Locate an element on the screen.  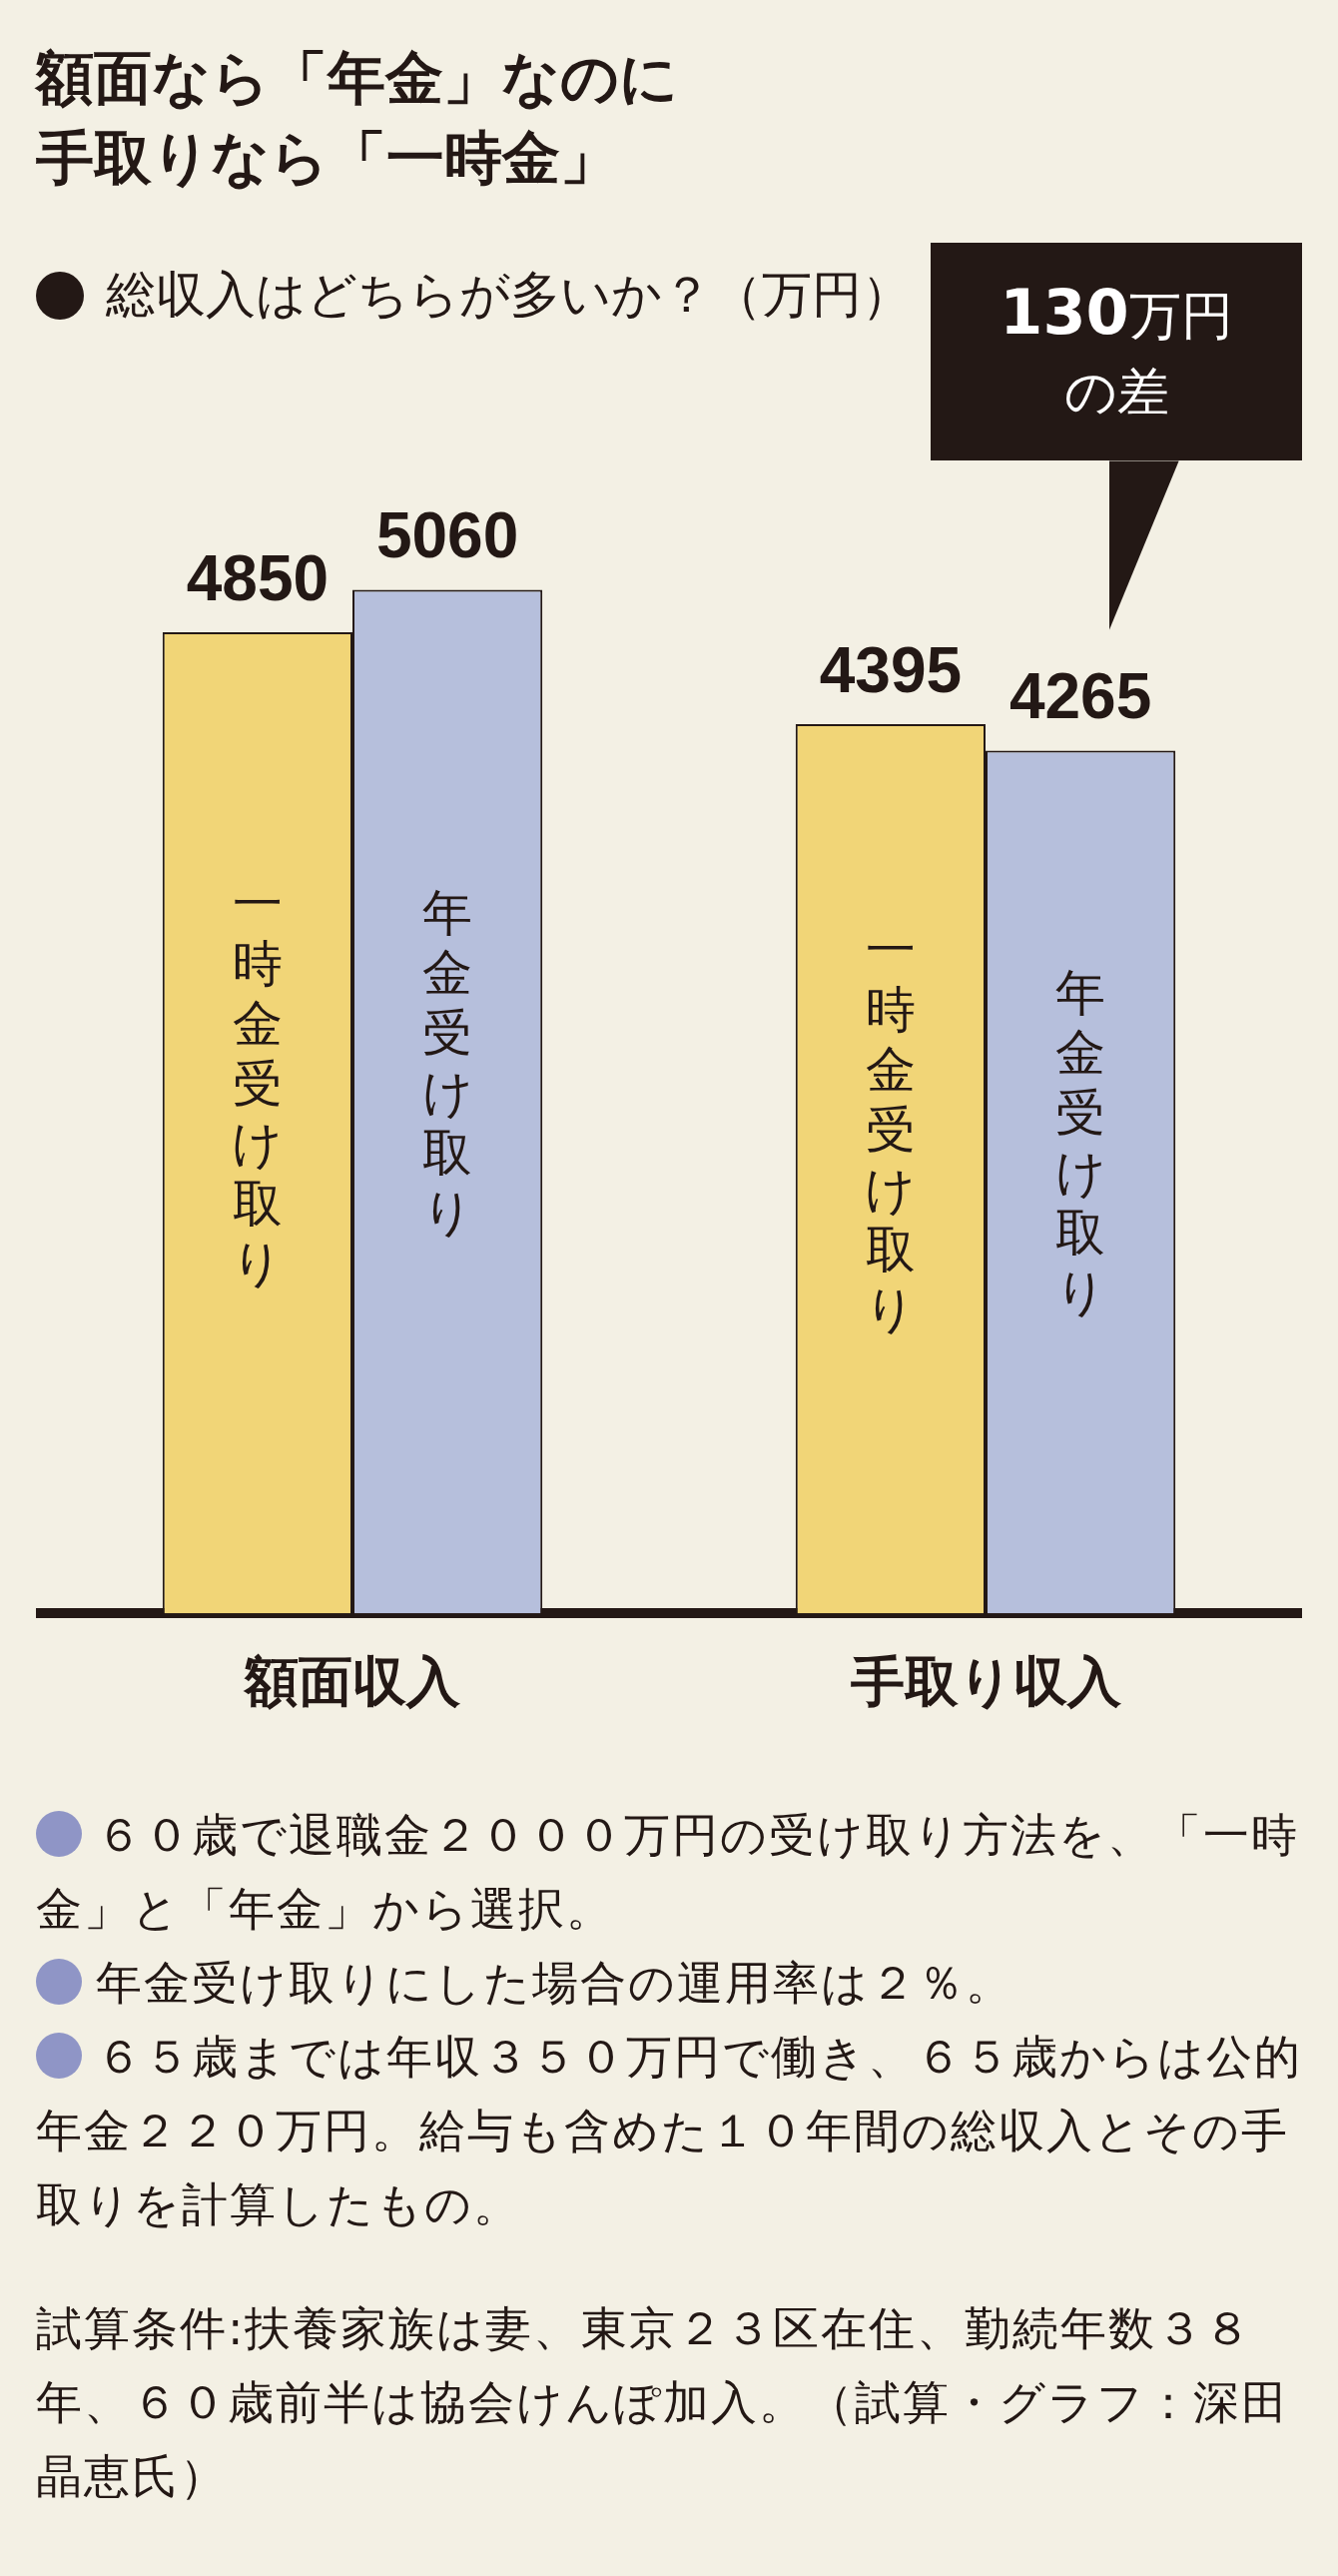
text: 一時金受け取り is located at coordinates (891, 1130).